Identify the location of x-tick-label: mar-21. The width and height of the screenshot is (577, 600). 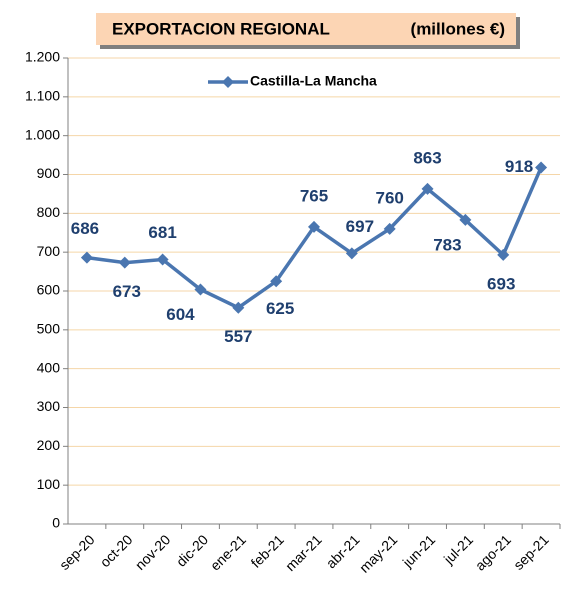
(303, 552).